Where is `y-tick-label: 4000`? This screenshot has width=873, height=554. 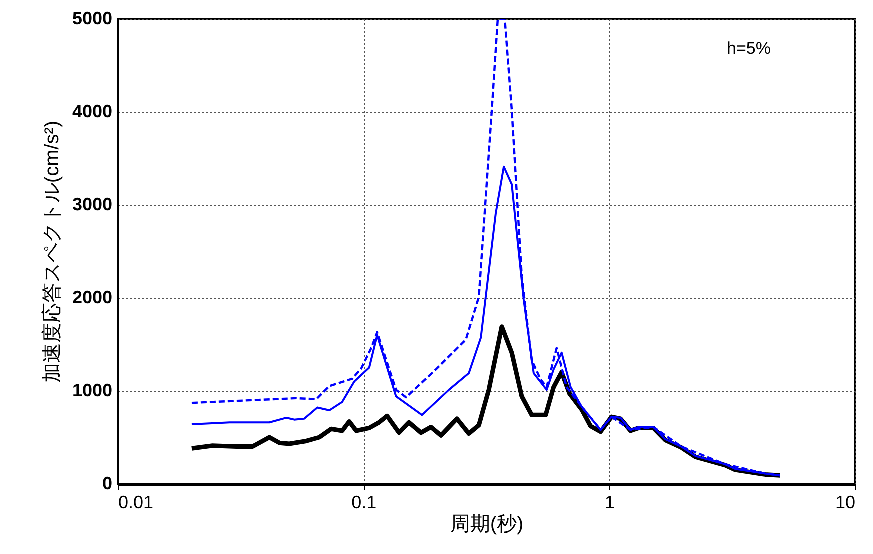
y-tick-label: 4000 is located at coordinates (92, 112).